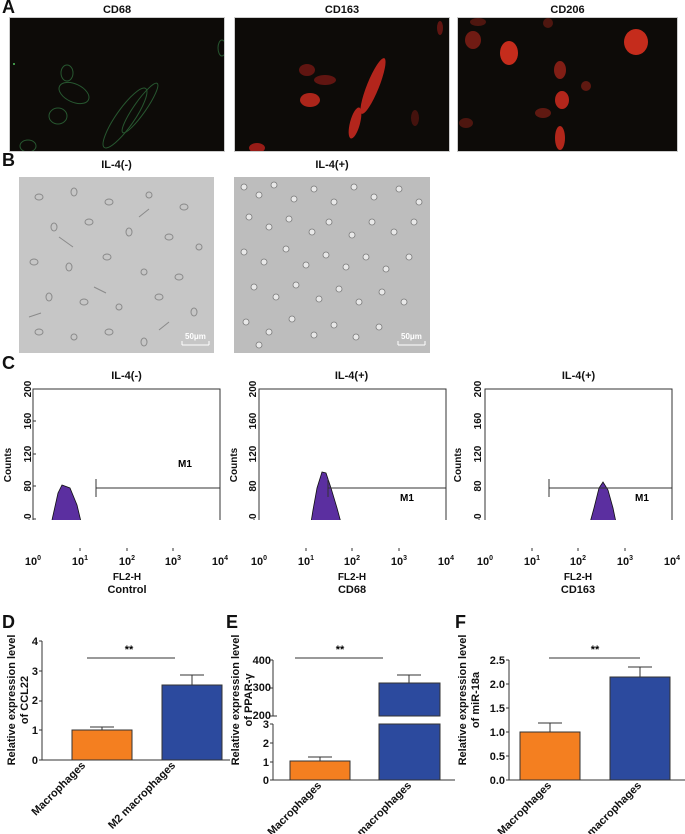 The height and width of the screenshot is (834, 685). I want to click on svg-text: 400, so click(262, 661).